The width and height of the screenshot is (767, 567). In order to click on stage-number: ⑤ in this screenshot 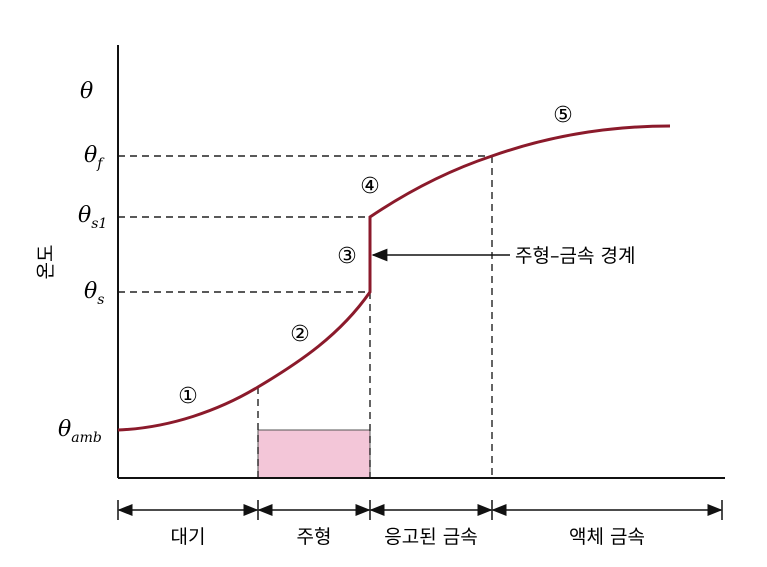, I will do `click(563, 115)`.